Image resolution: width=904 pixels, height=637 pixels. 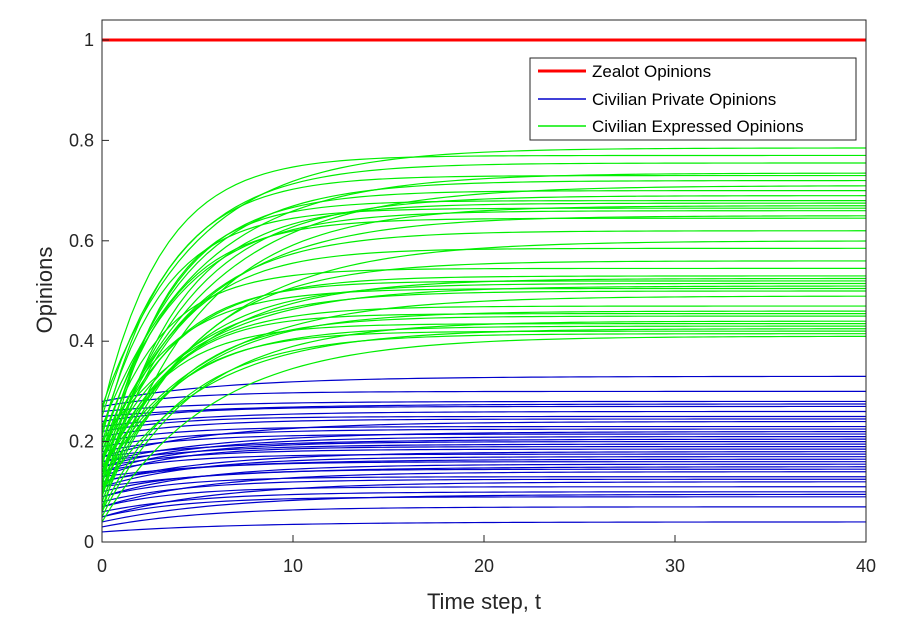 What do you see at coordinates (81, 341) in the screenshot?
I see `y-tick-label: 0.4` at bounding box center [81, 341].